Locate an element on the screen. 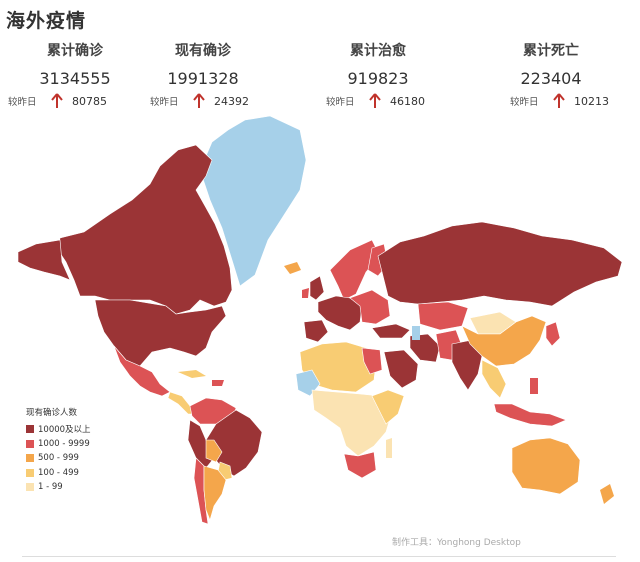  region-madagascar is located at coordinates (389, 448).